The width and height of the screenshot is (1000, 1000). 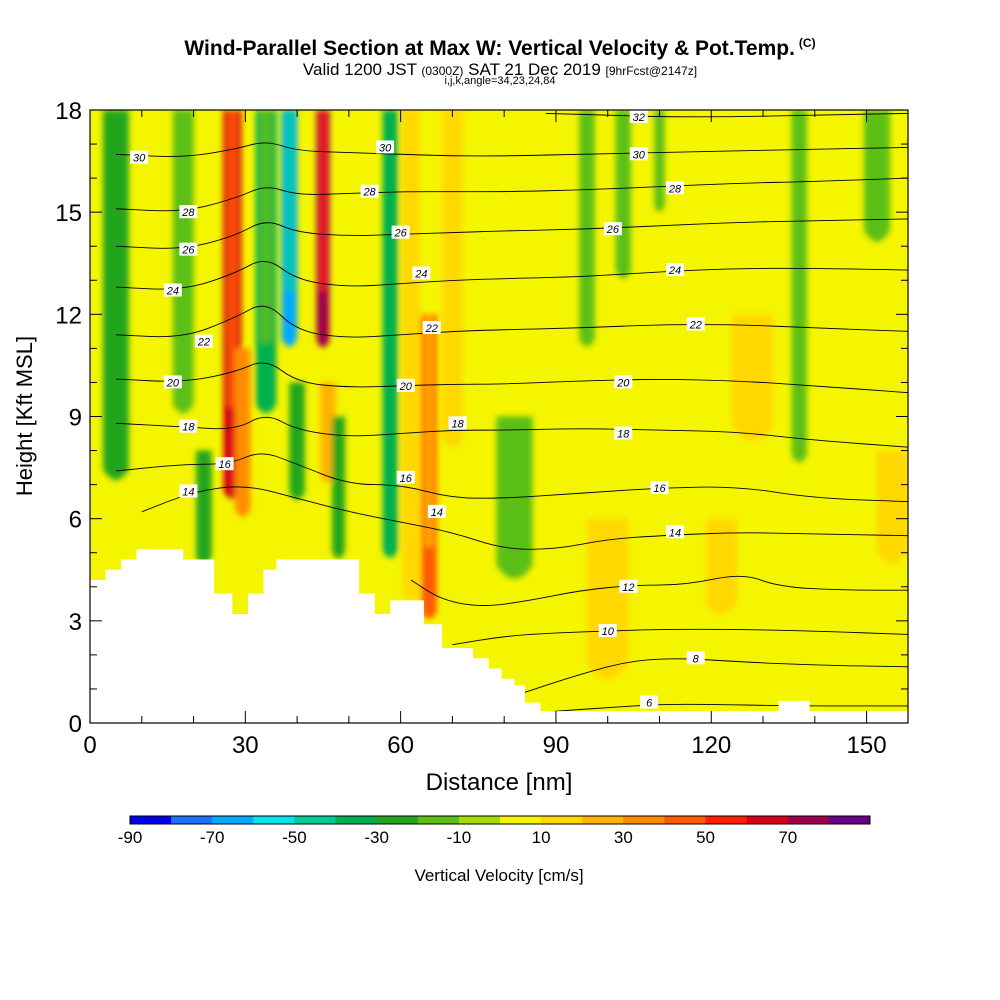 What do you see at coordinates (695, 658) in the screenshot?
I see `contour-label: 8` at bounding box center [695, 658].